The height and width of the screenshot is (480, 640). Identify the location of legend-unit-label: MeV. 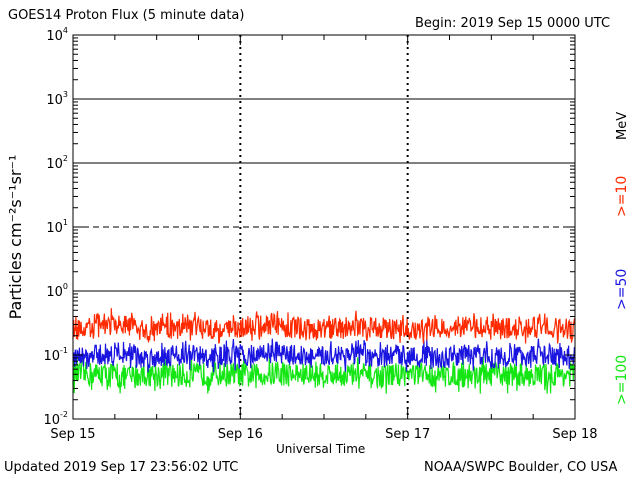
(622, 126).